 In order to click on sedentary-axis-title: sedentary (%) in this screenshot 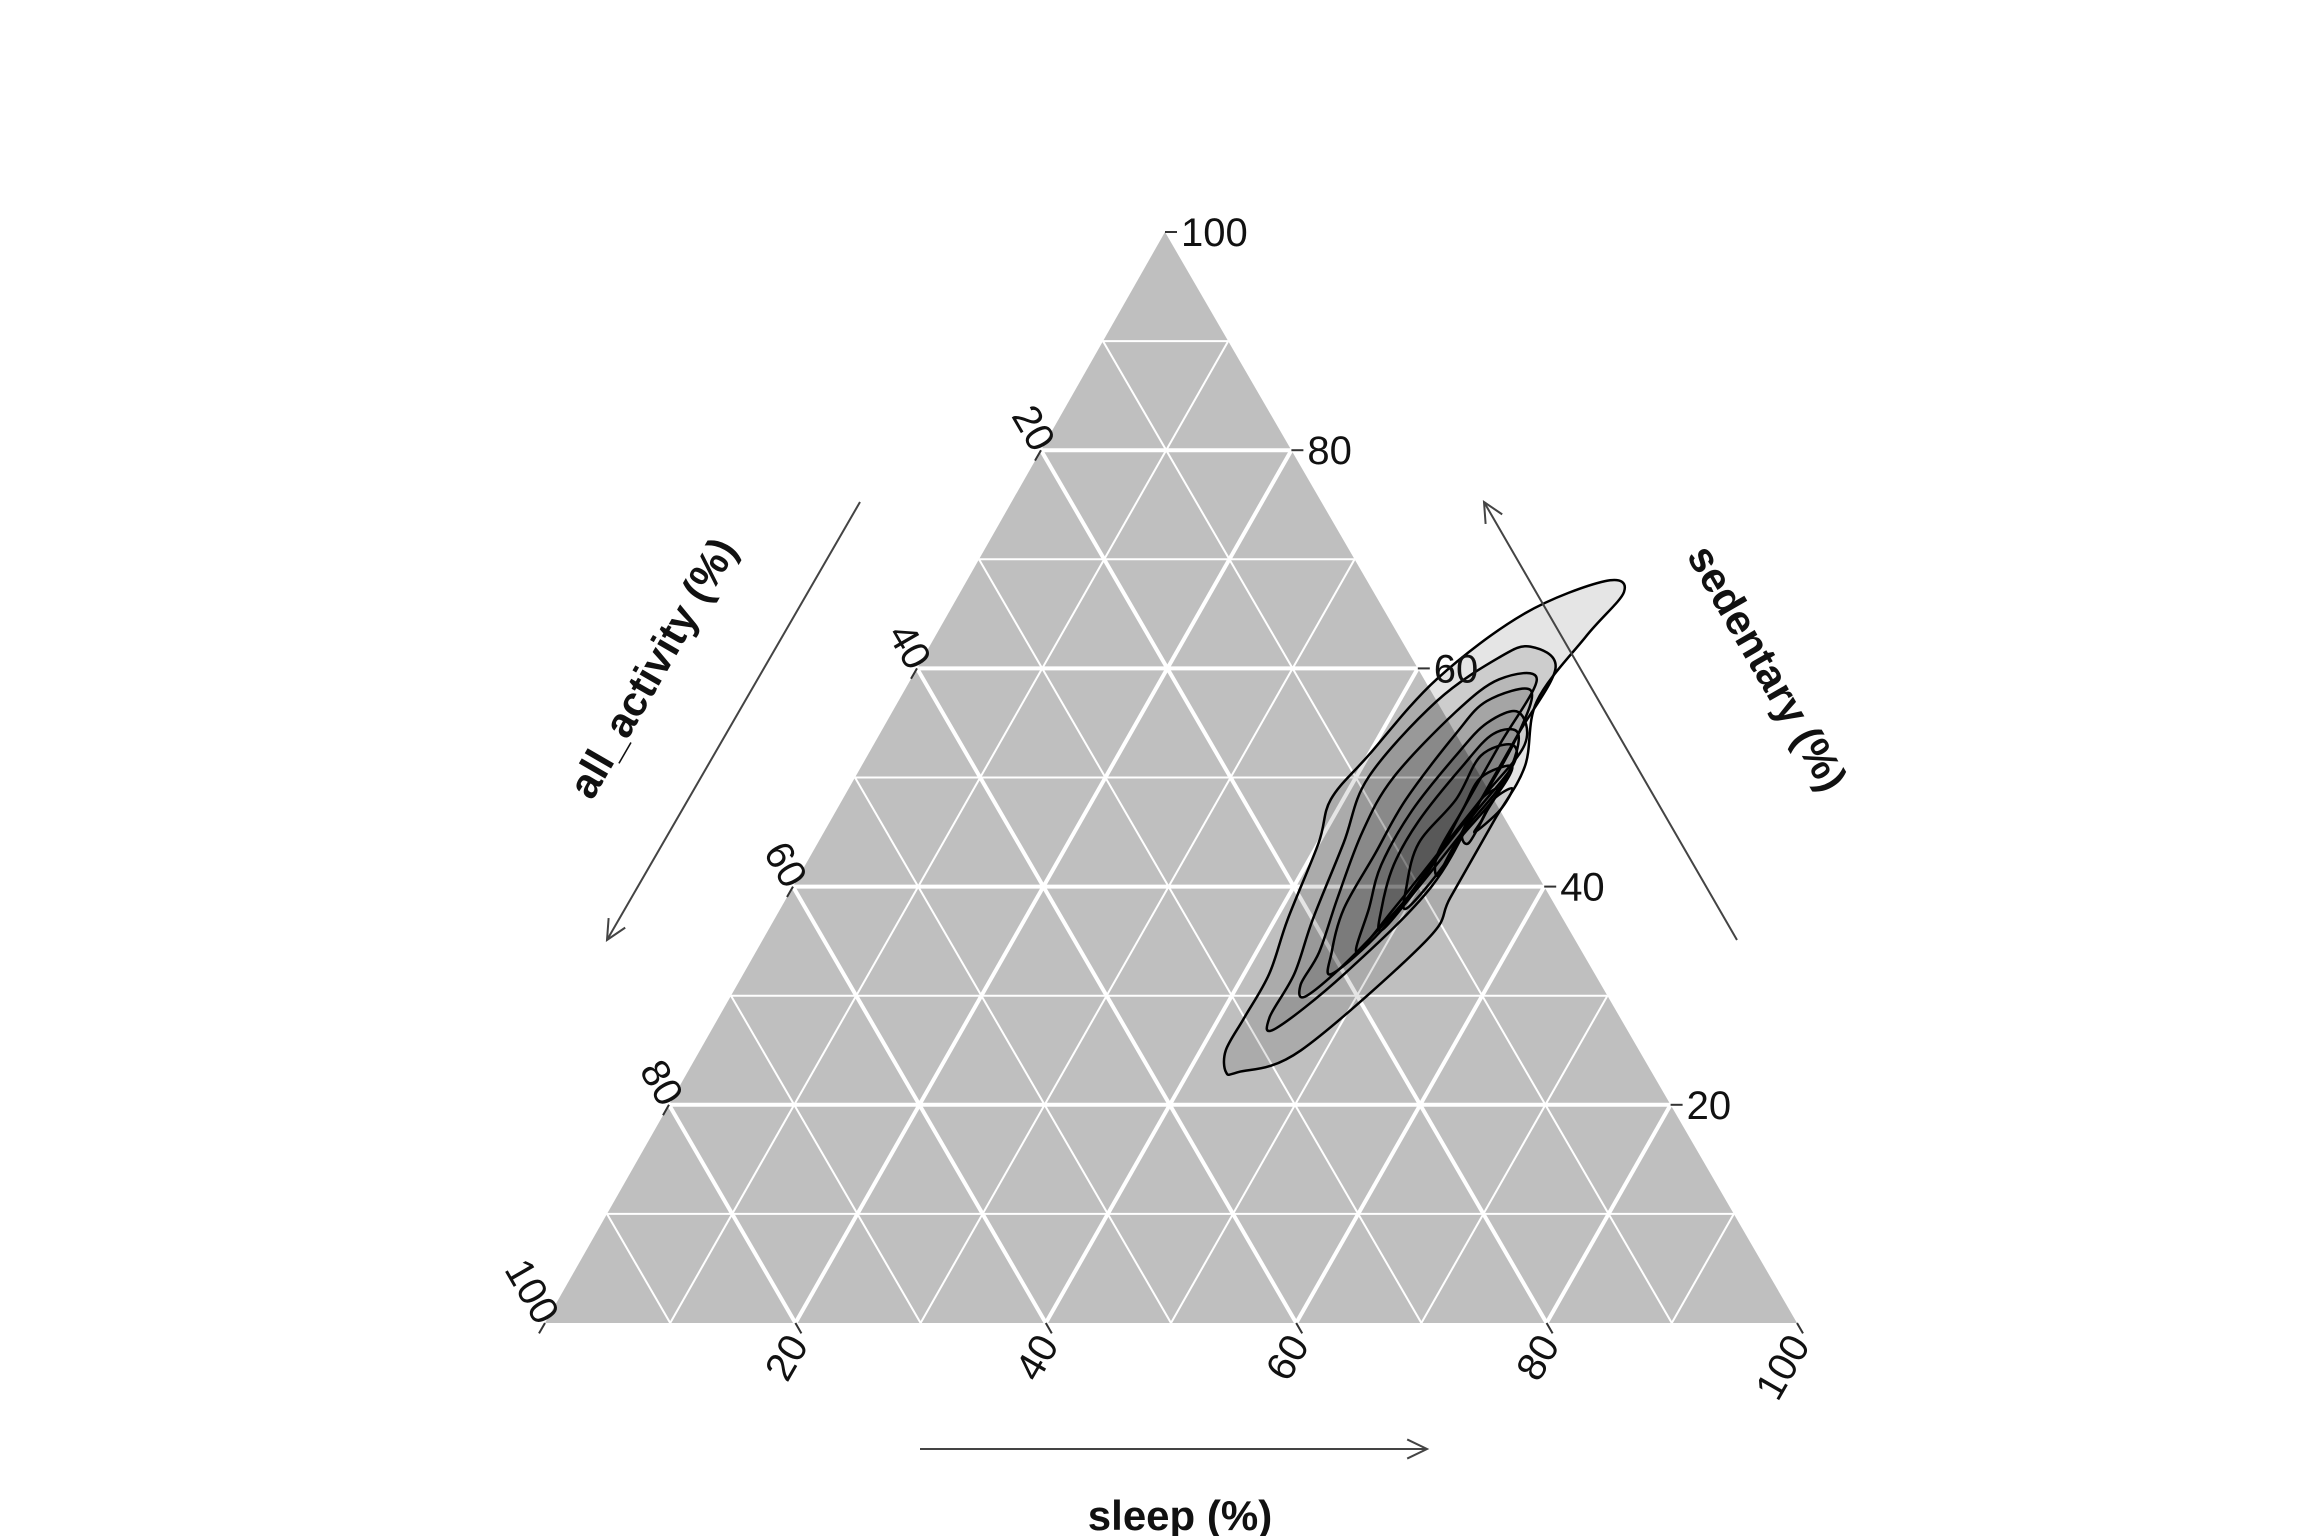, I will do `click(1767, 668)`.